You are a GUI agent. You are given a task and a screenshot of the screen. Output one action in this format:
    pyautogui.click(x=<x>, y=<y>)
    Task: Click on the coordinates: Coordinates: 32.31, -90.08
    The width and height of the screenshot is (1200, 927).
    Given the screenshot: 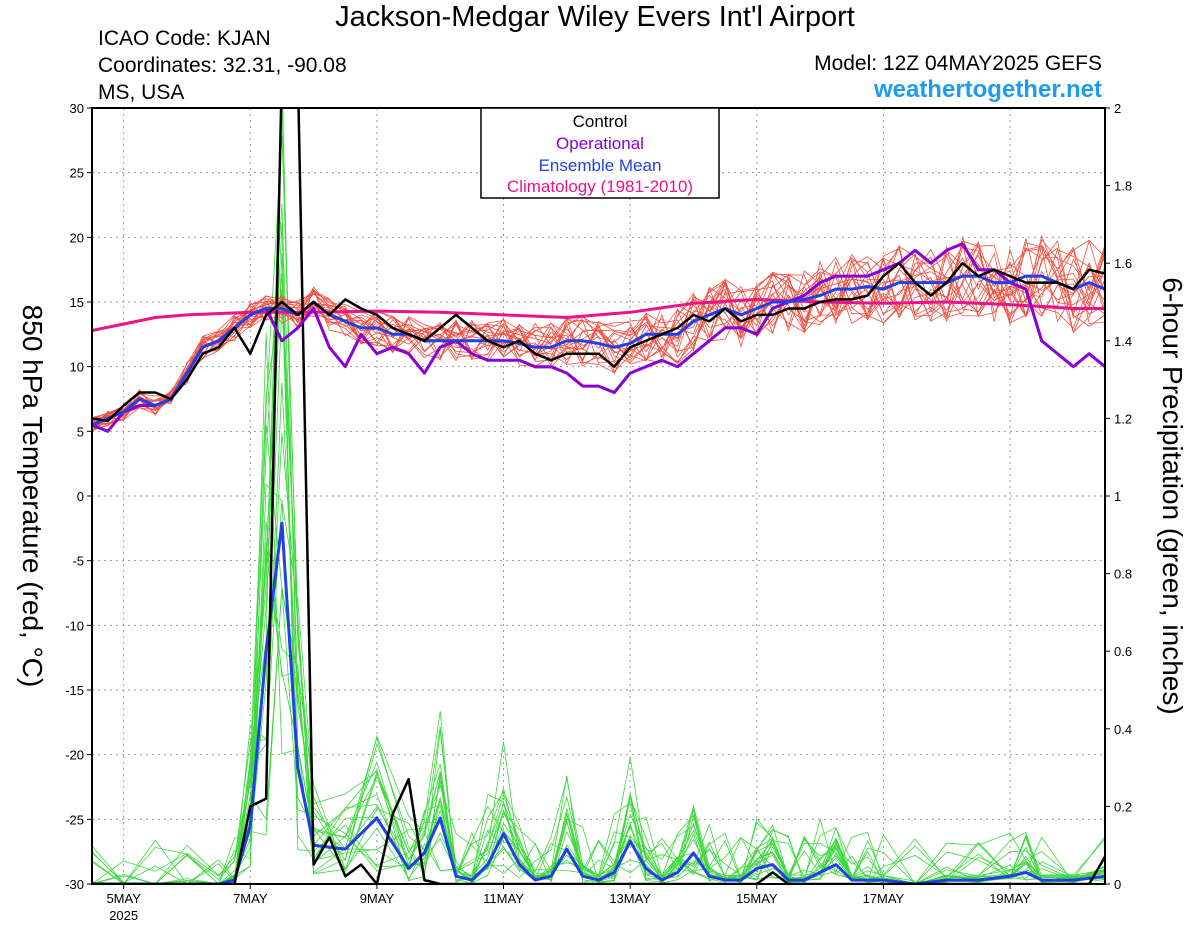 What is the action you would take?
    pyautogui.click(x=222, y=65)
    